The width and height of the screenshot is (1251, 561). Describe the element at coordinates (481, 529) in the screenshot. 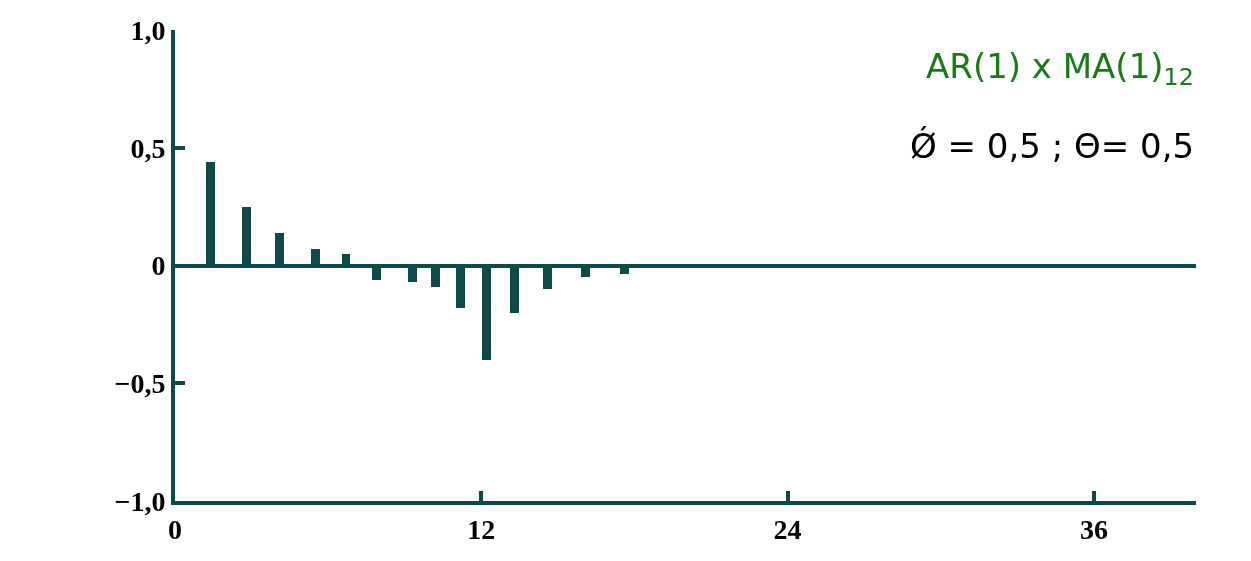

I see `x-tick-label: 12` at that location.